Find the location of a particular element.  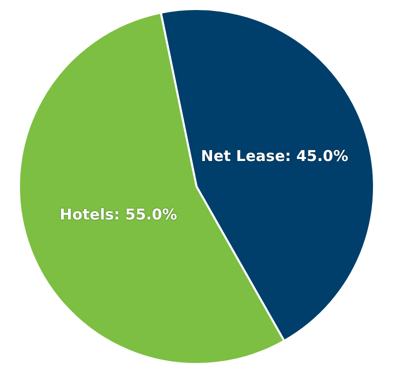

slice-label: Hotels: 55.0% is located at coordinates (119, 215).